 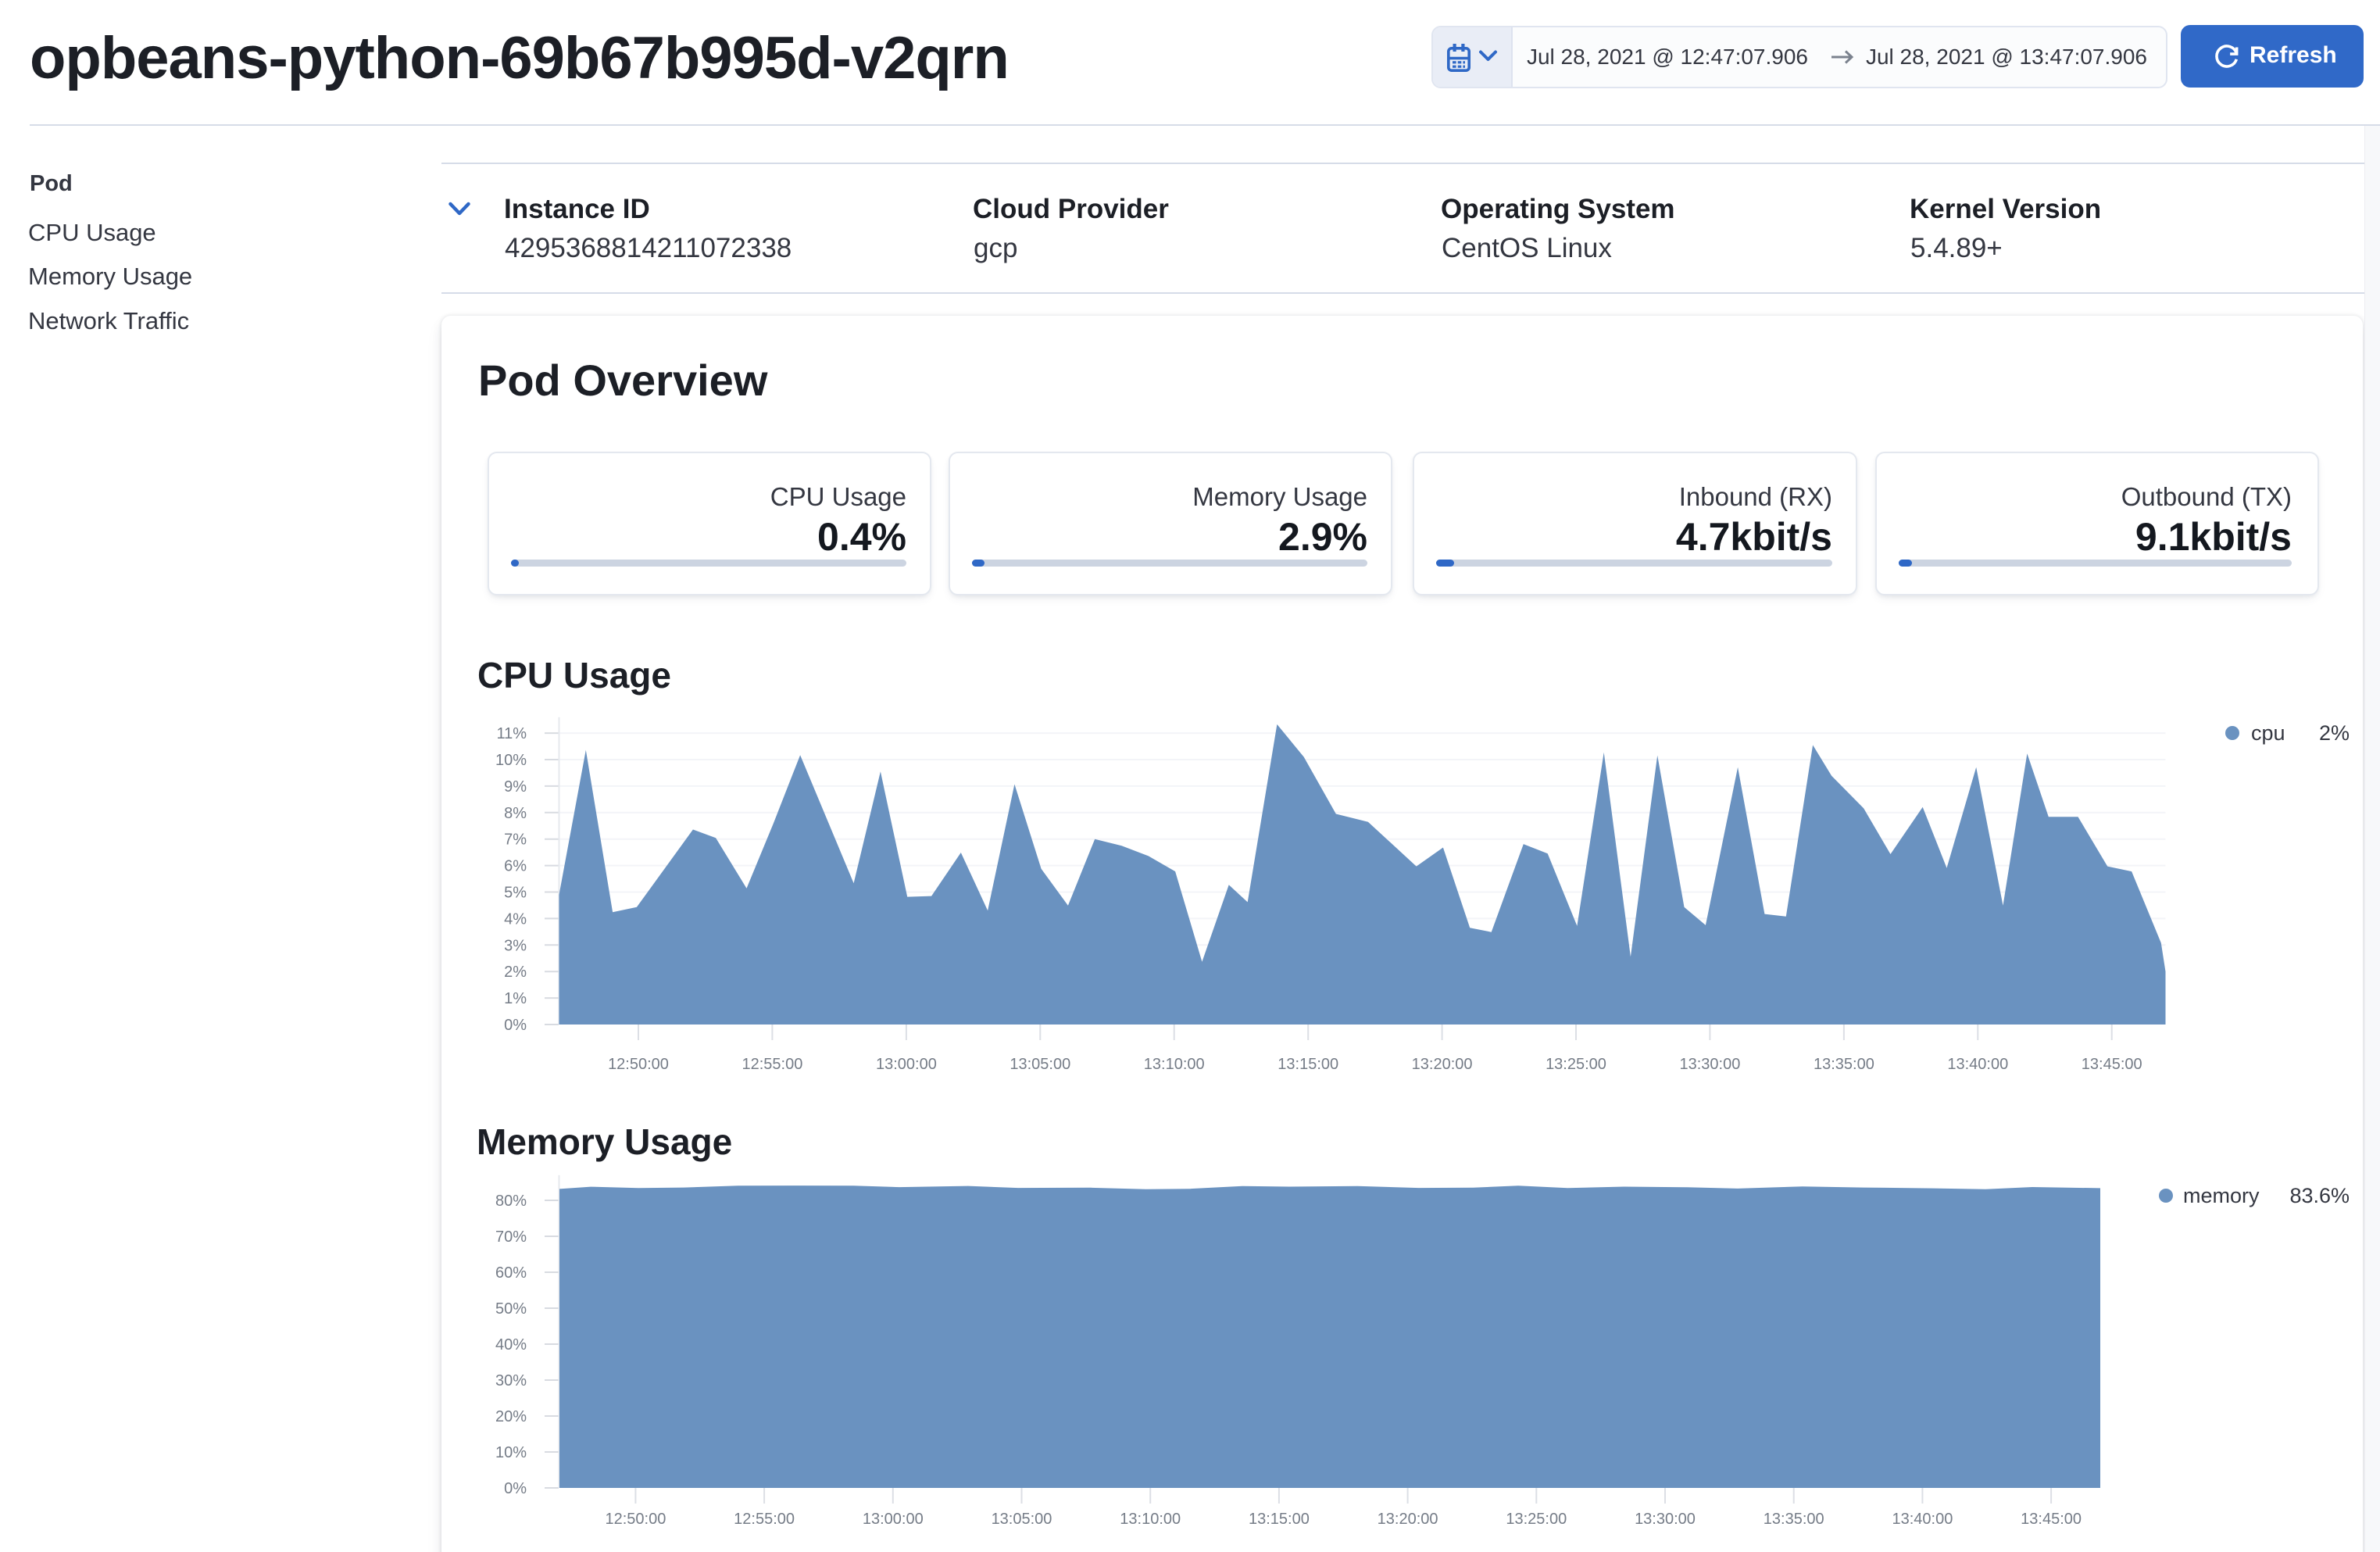 What do you see at coordinates (2319, 1195) in the screenshot?
I see `svg-text: 83.6%` at bounding box center [2319, 1195].